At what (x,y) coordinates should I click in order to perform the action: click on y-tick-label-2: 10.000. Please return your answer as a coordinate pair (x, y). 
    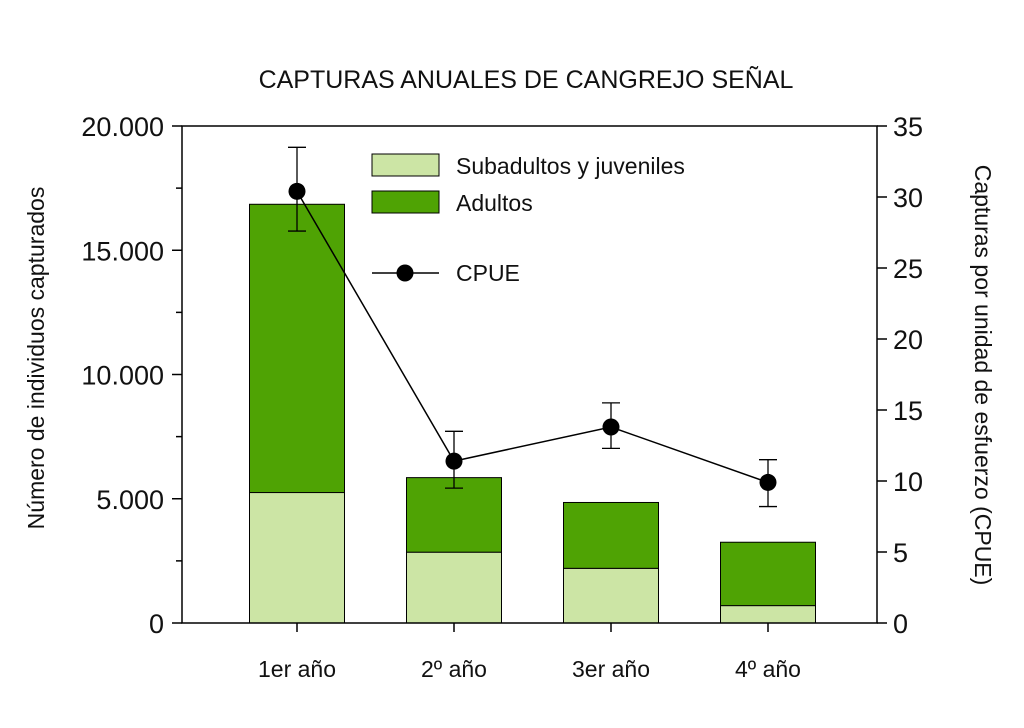
    Looking at the image, I should click on (122, 376).